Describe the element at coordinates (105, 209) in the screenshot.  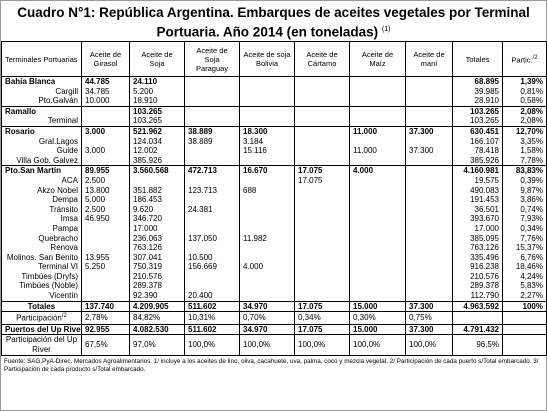
I see `cell: 2.500` at that location.